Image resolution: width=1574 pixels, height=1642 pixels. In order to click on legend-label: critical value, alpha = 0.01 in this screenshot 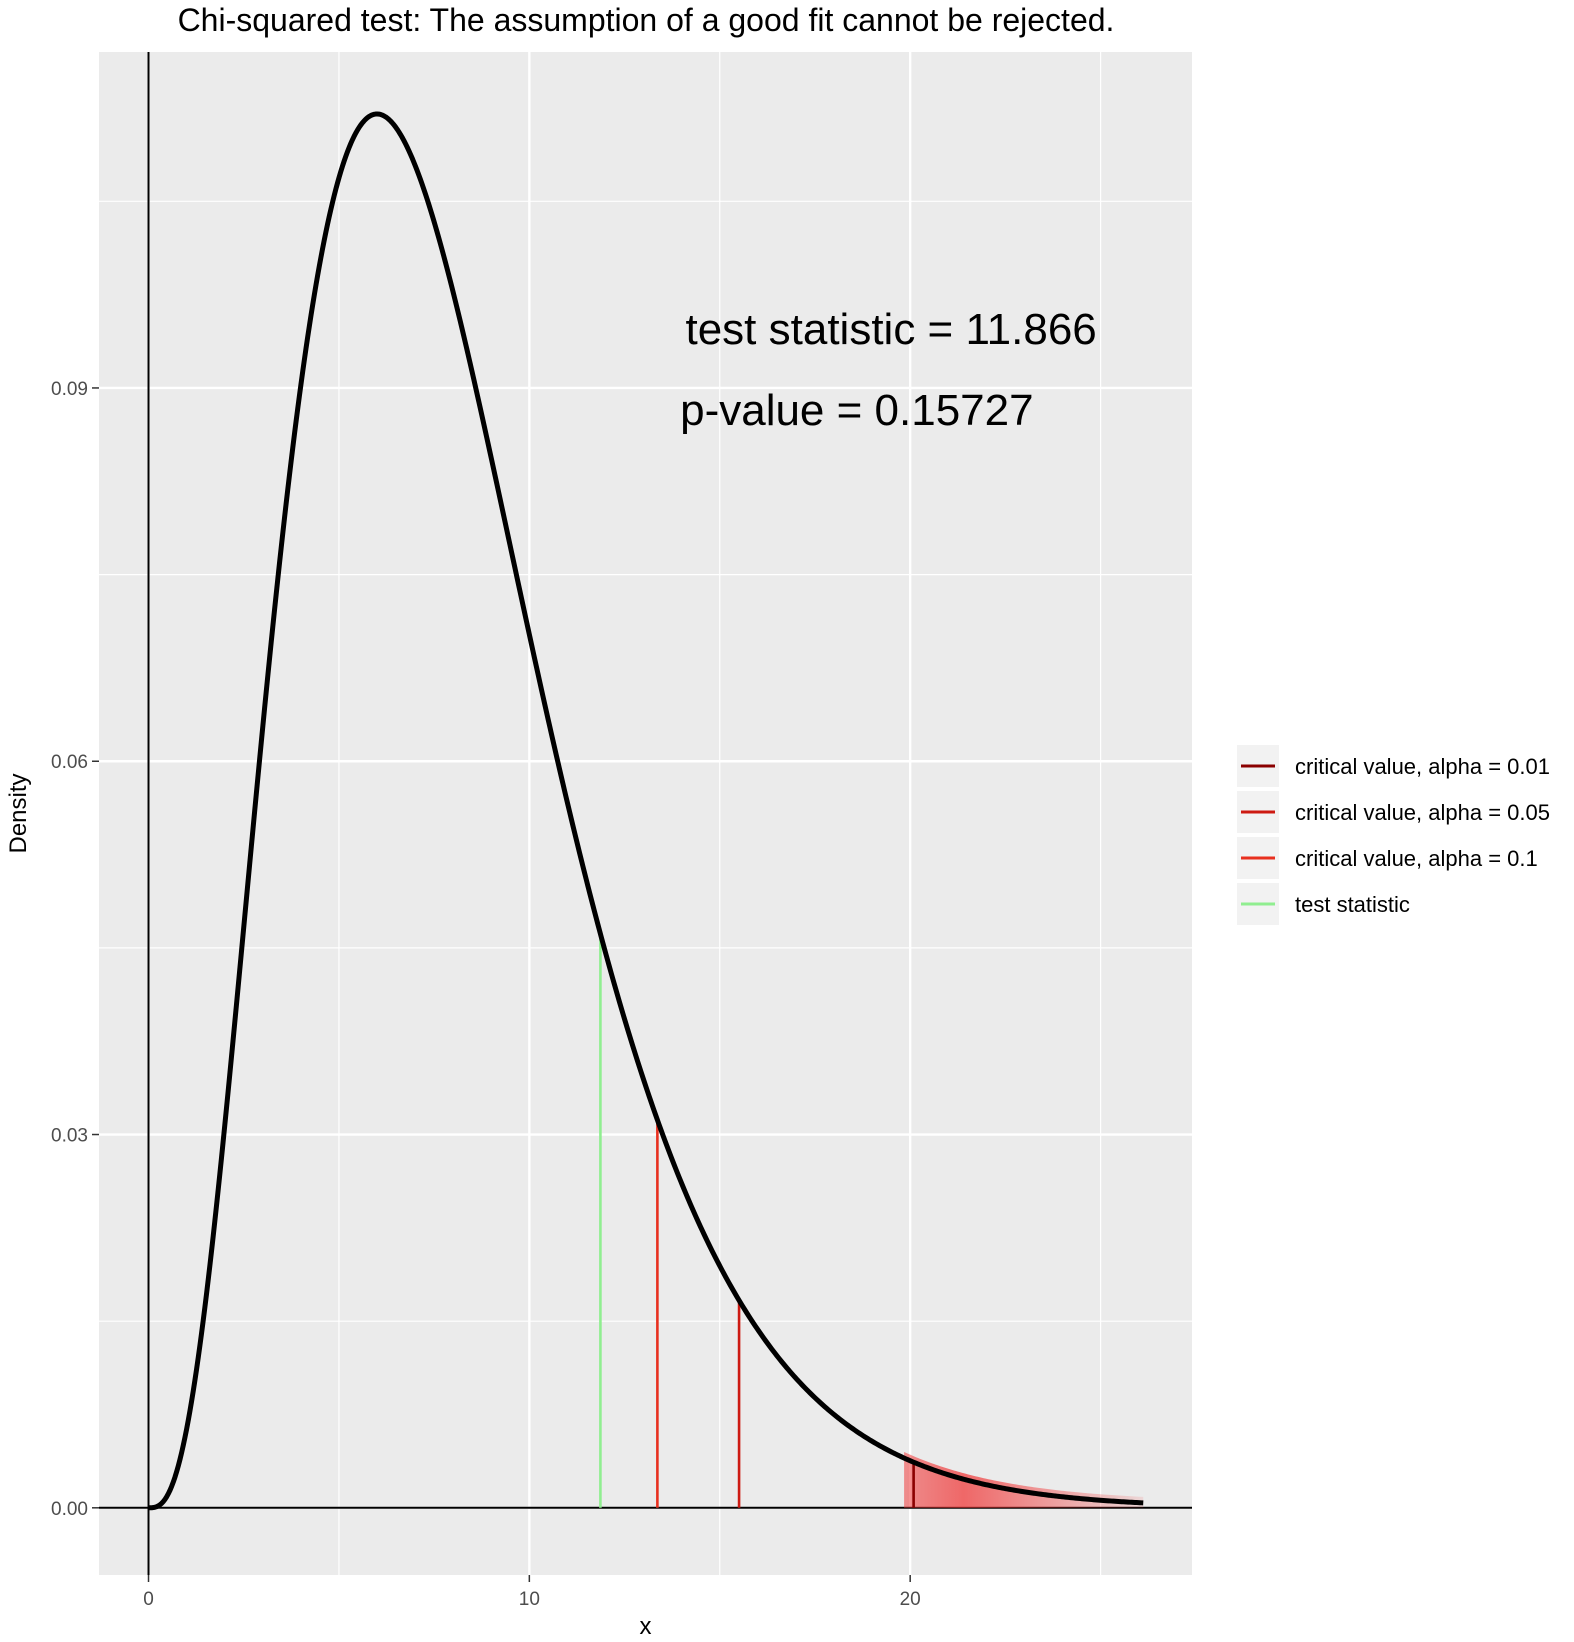, I will do `click(1422, 766)`.